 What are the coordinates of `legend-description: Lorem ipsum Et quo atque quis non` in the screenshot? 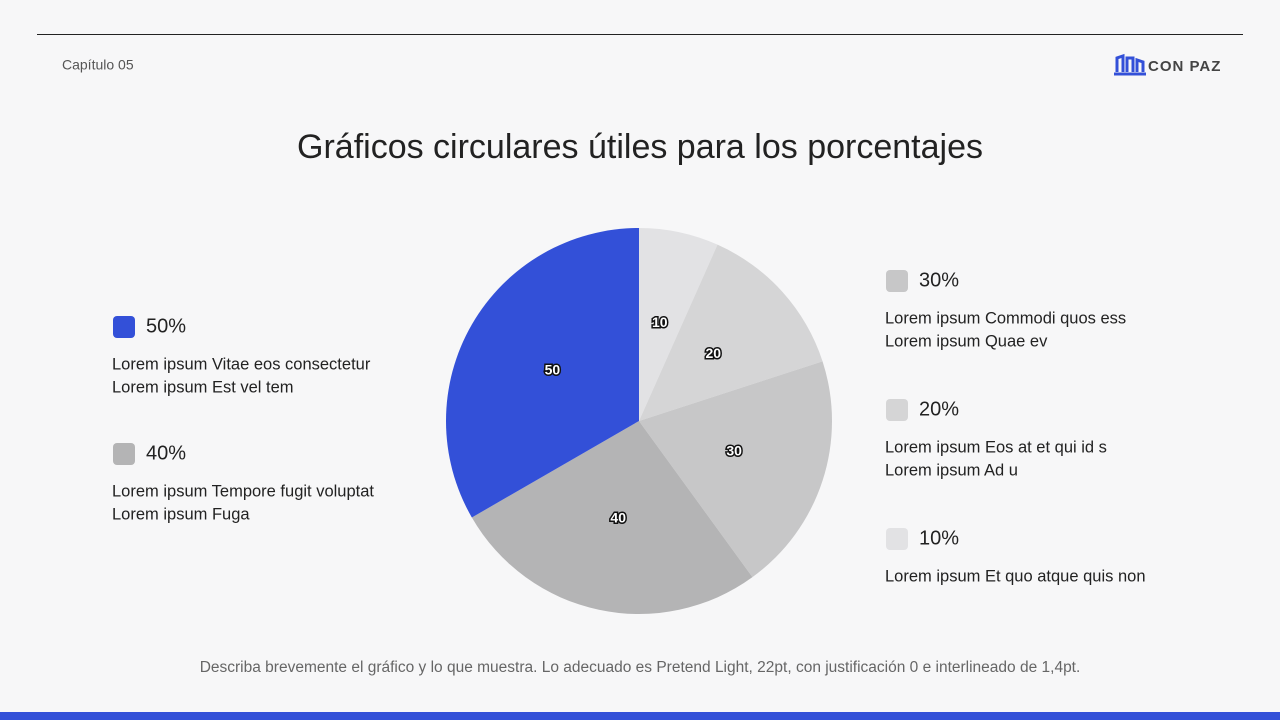 It's located at (1015, 576).